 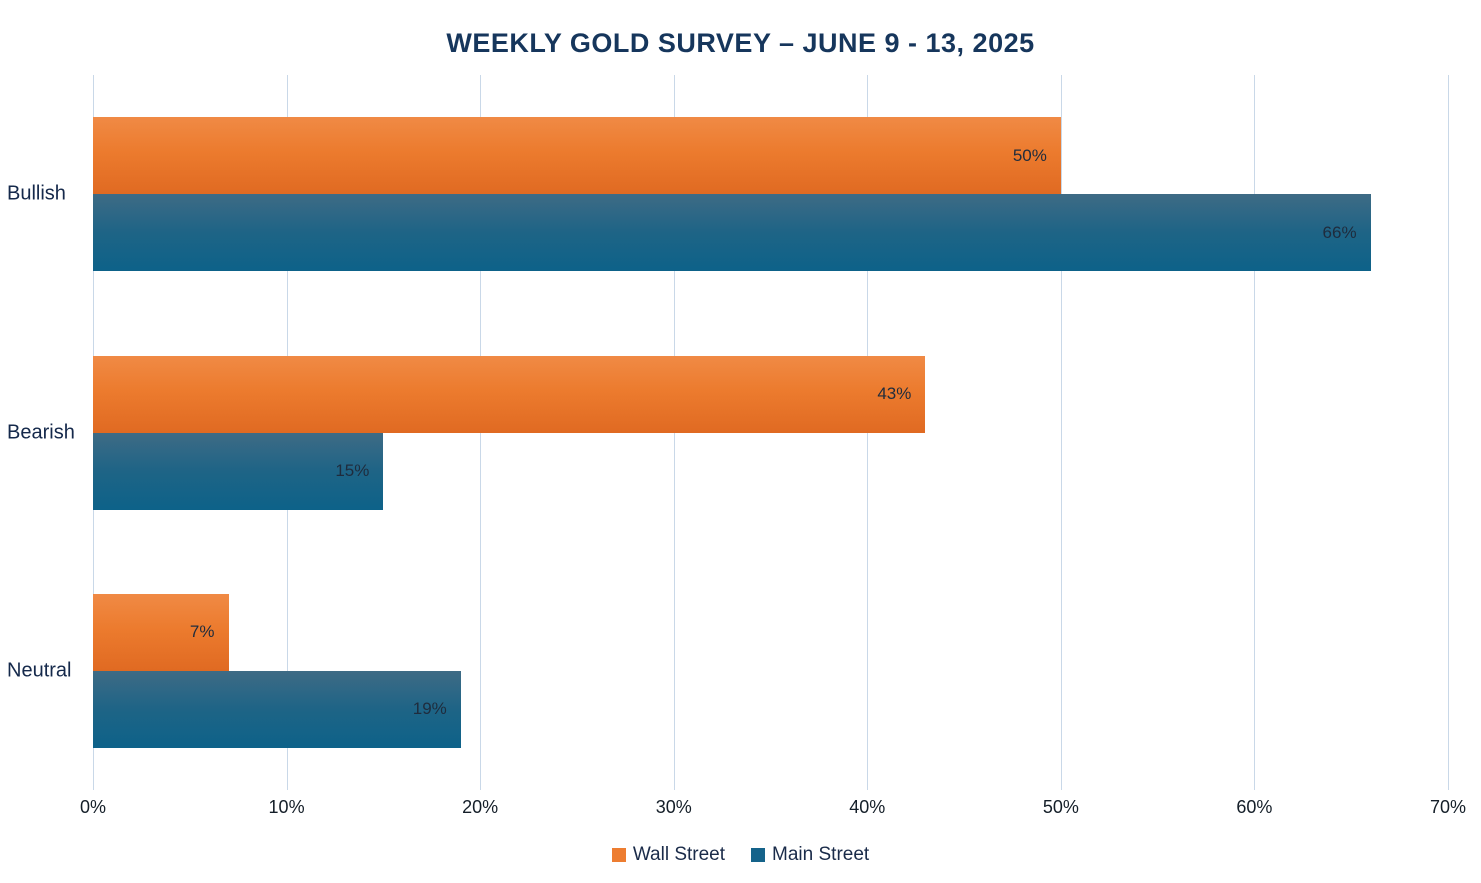 I want to click on chart-title: WEEKLY GOLD SURVEY – JUNE 9 - 13, 2025, so click(x=740, y=43).